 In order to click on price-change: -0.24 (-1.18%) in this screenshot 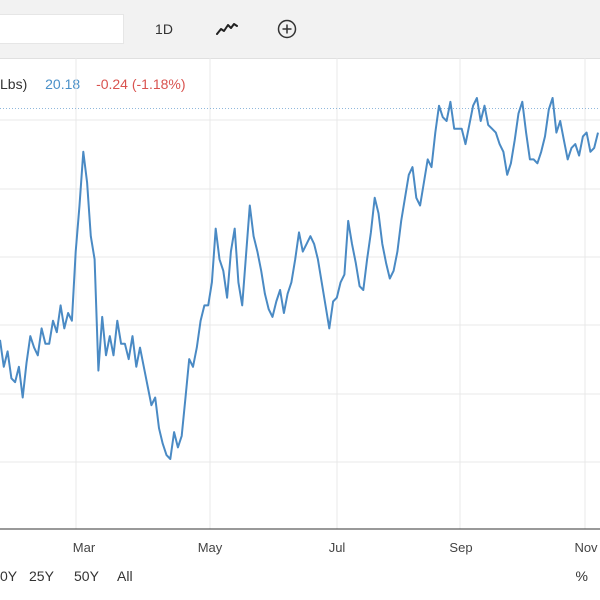, I will do `click(141, 84)`.